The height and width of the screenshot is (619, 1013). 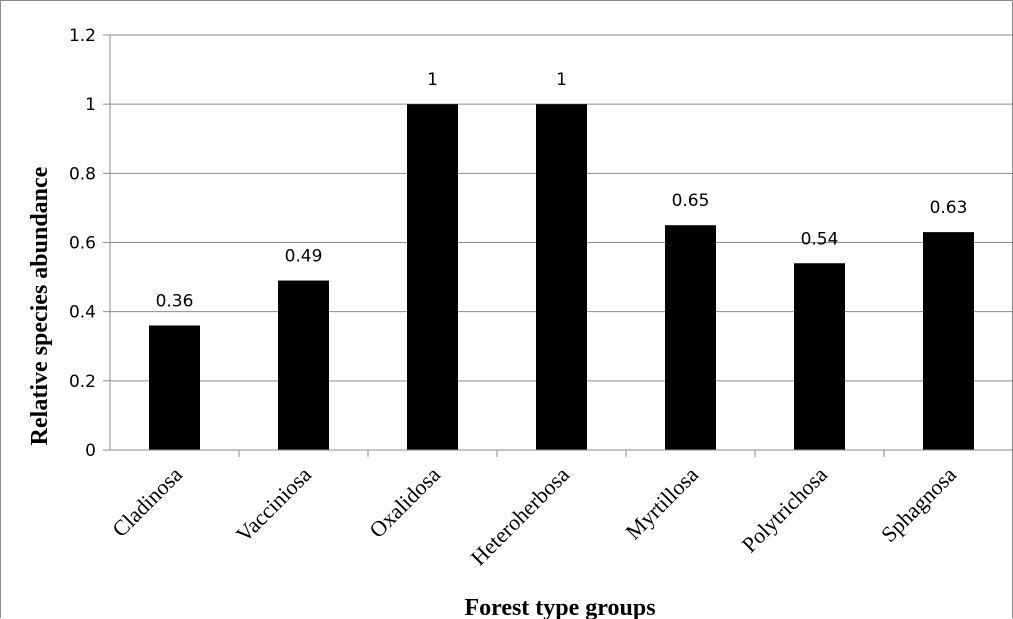 I want to click on y-tick-label: 0, so click(x=90, y=451).